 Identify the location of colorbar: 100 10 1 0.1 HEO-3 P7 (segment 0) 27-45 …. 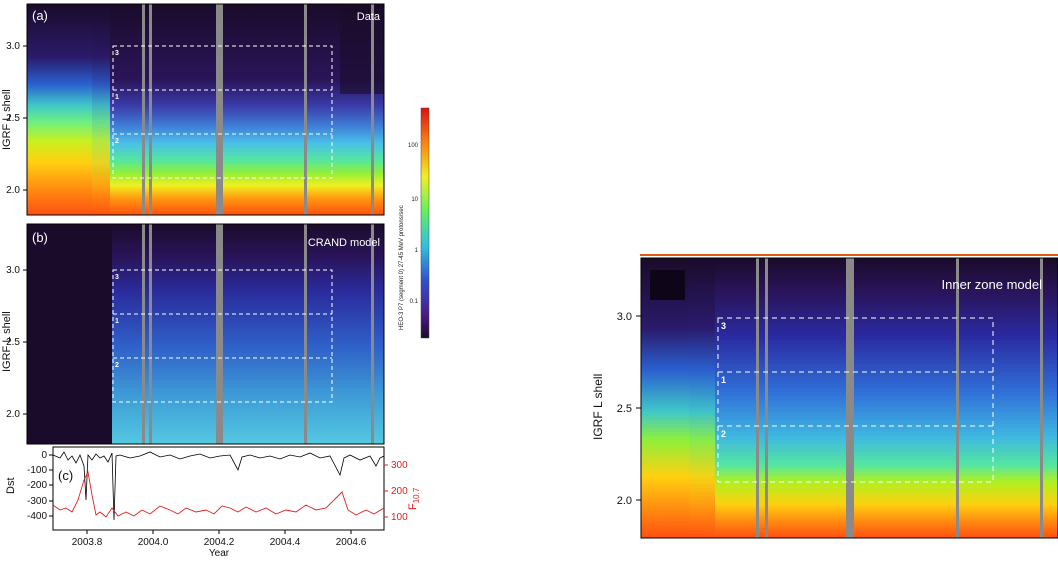
(414, 223).